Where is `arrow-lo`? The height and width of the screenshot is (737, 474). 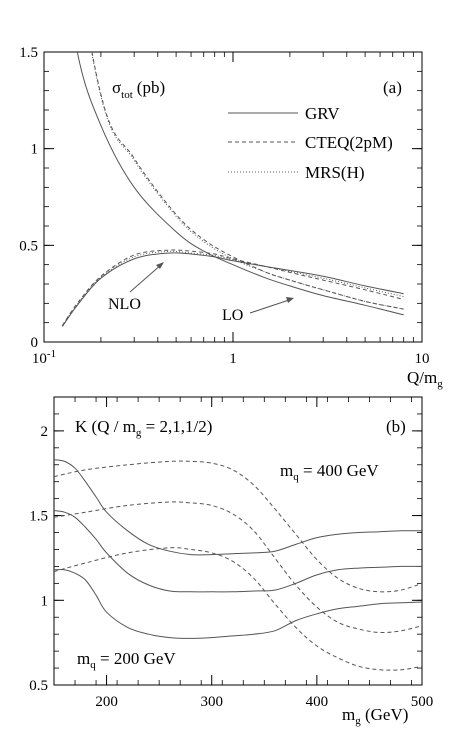
arrow-lo is located at coordinates (271, 306).